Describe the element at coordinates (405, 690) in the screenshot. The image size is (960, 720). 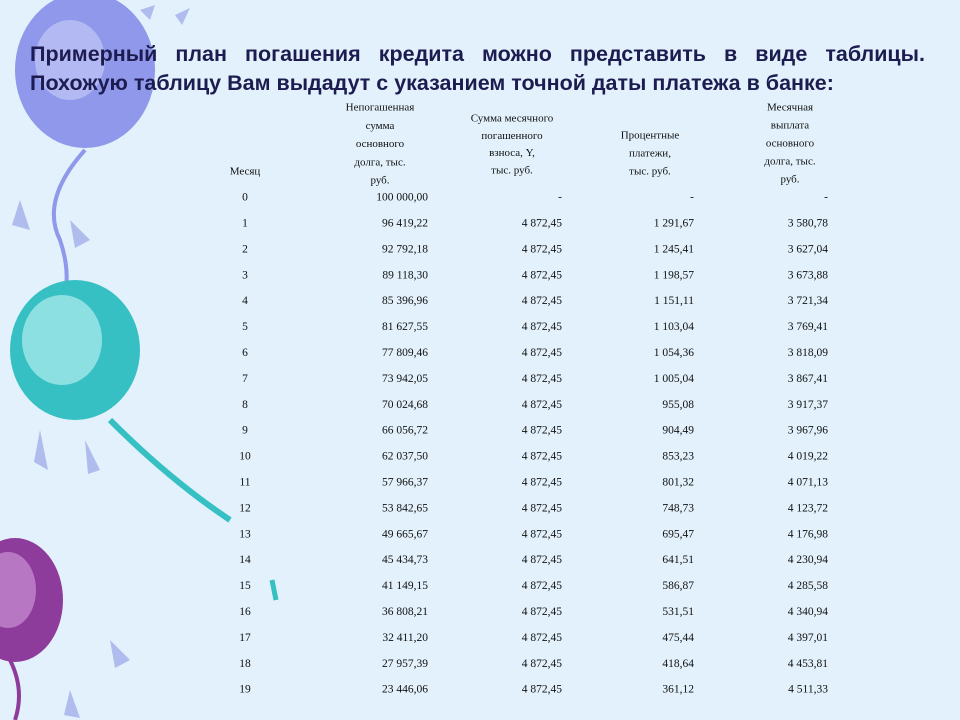
I see `value-cell: 23 446,06` at that location.